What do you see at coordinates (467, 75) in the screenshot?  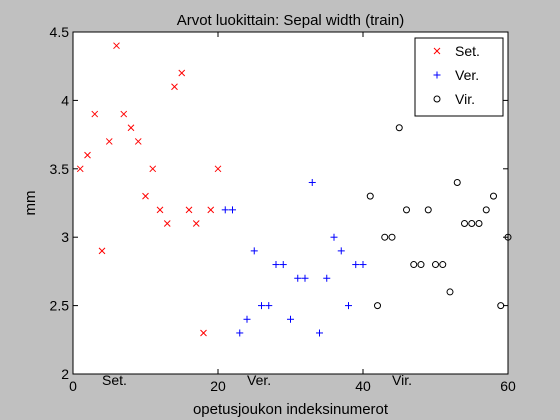 I see `legend-label: Ver.` at bounding box center [467, 75].